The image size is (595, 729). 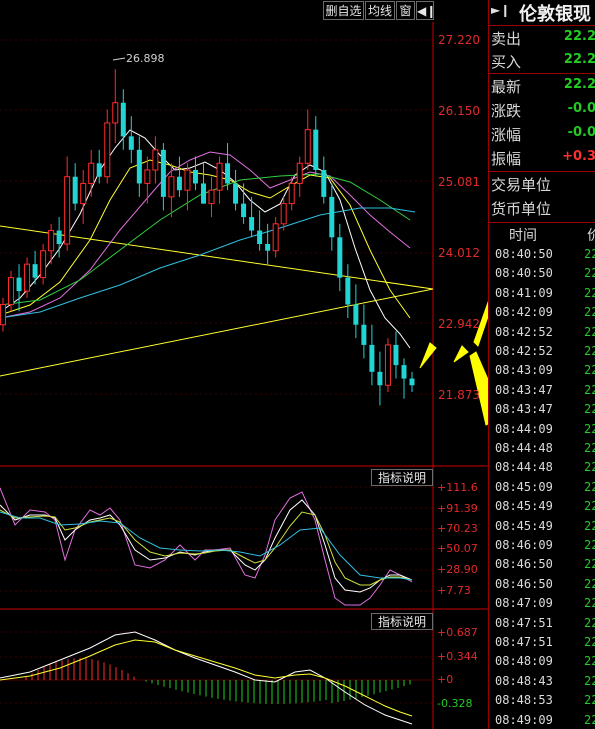 What do you see at coordinates (524, 525) in the screenshot?
I see `tick-time: 08:45:49` at bounding box center [524, 525].